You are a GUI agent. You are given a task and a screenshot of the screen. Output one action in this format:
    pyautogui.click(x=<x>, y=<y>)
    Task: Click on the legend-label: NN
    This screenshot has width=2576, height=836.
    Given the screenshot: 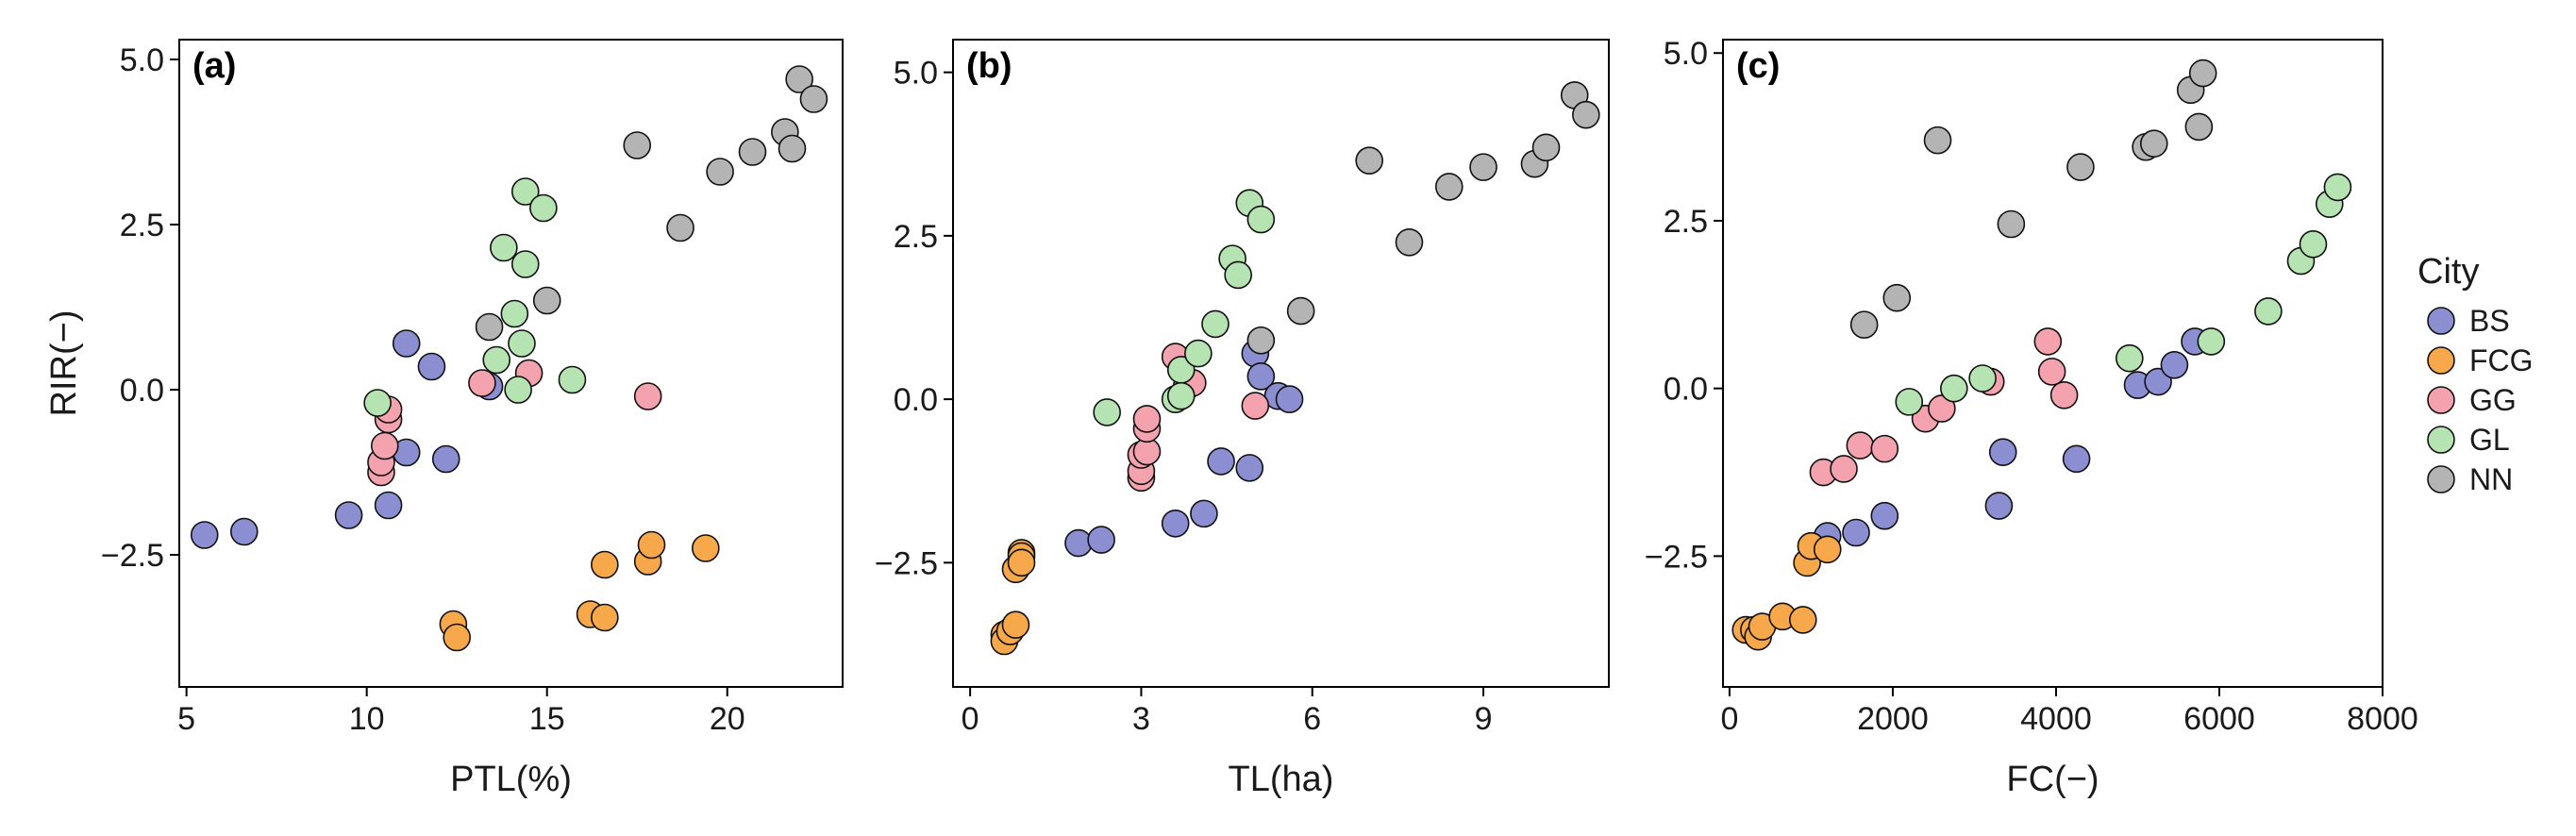 What is the action you would take?
    pyautogui.click(x=2491, y=479)
    